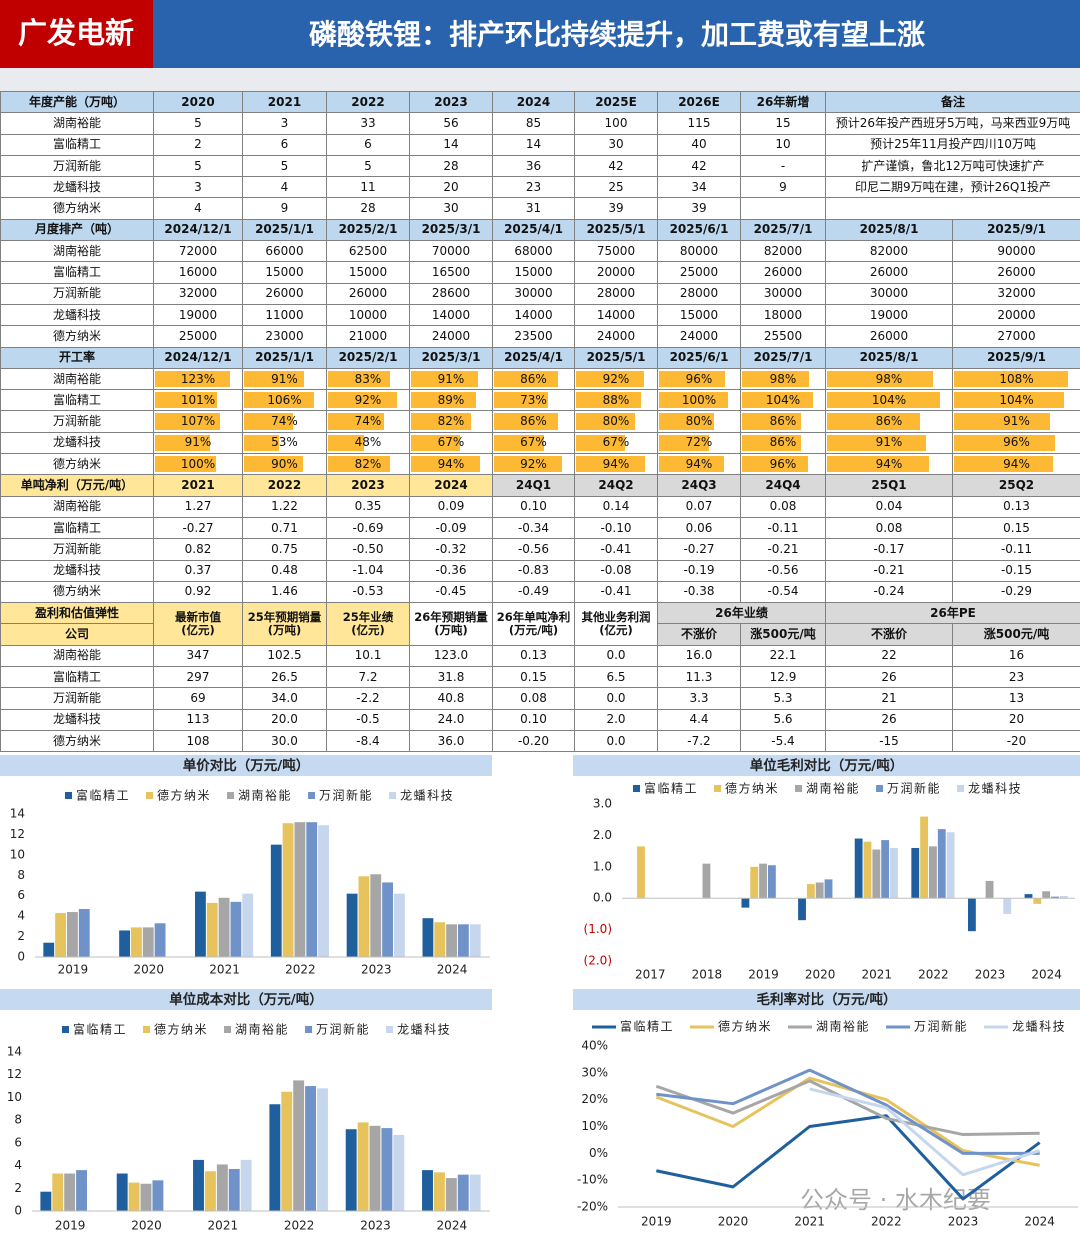 The image size is (1080, 1245). What do you see at coordinates (368, 624) in the screenshot?
I see `header-cell: 25年业绩 (亿元)` at bounding box center [368, 624].